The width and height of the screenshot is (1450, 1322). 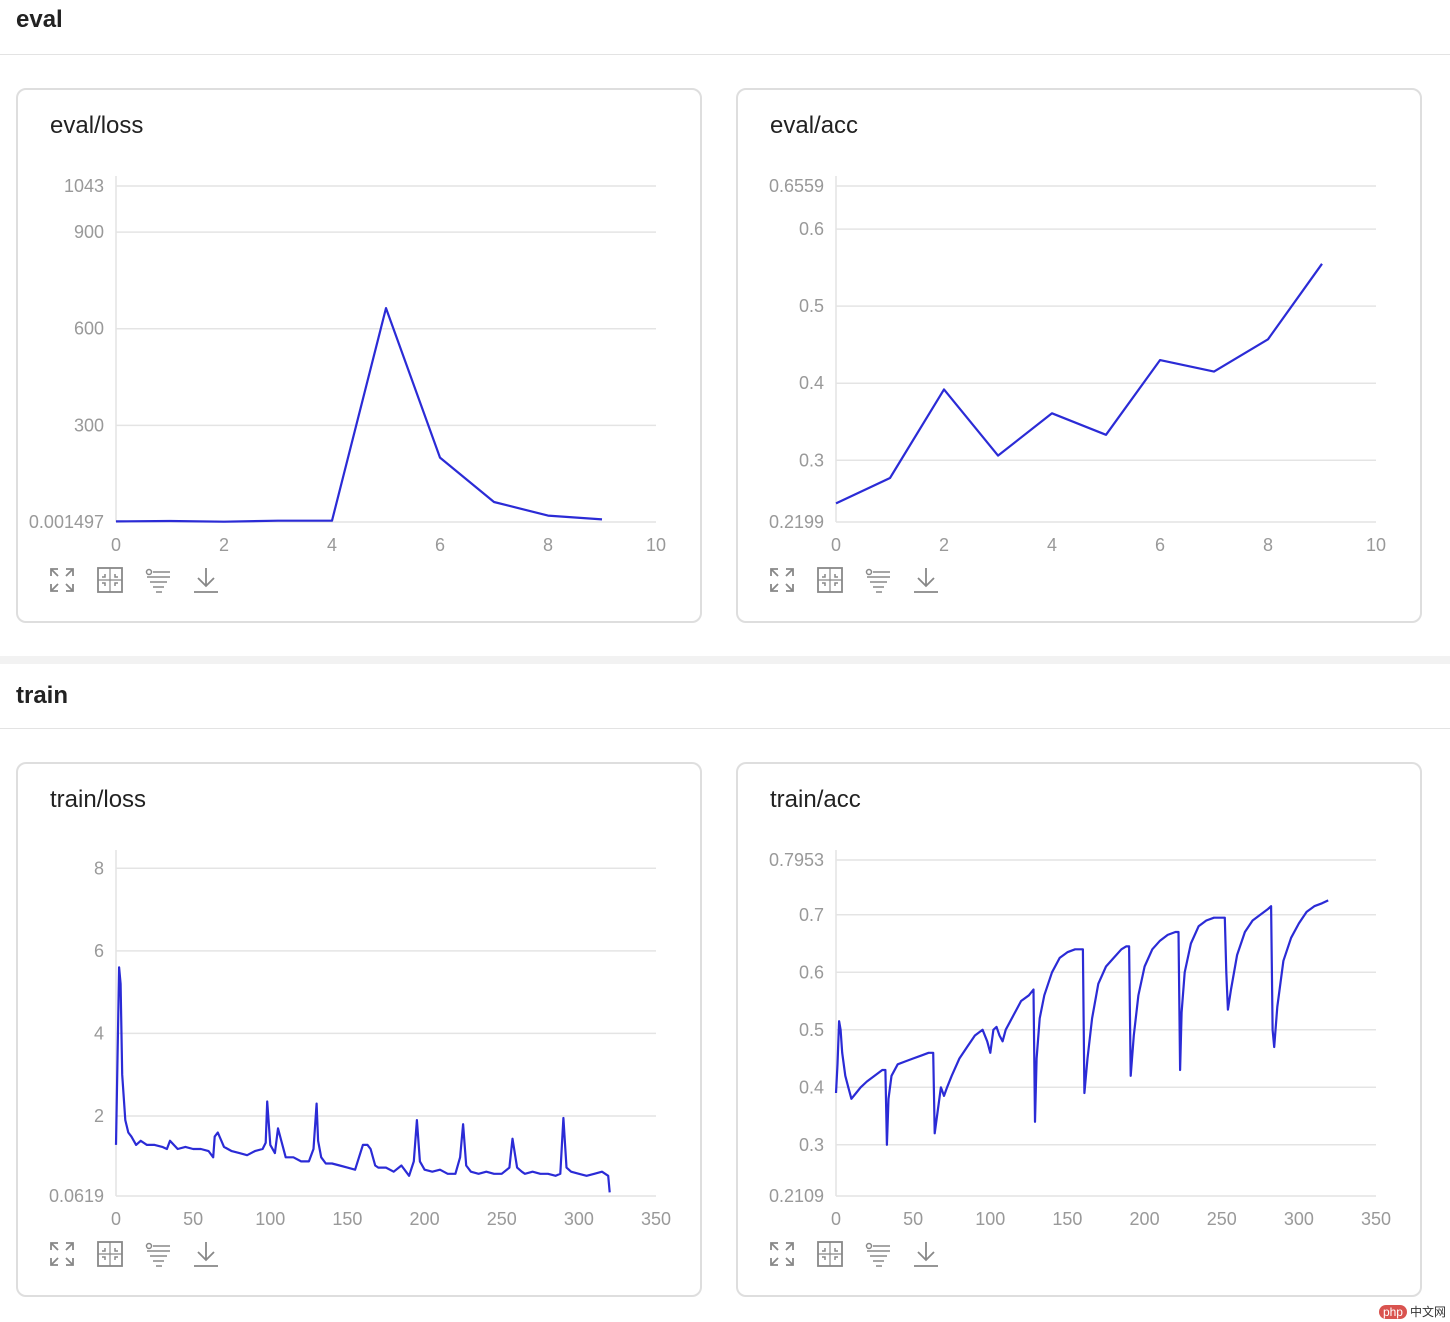 What do you see at coordinates (89, 232) in the screenshot?
I see `y-tick-label: 900` at bounding box center [89, 232].